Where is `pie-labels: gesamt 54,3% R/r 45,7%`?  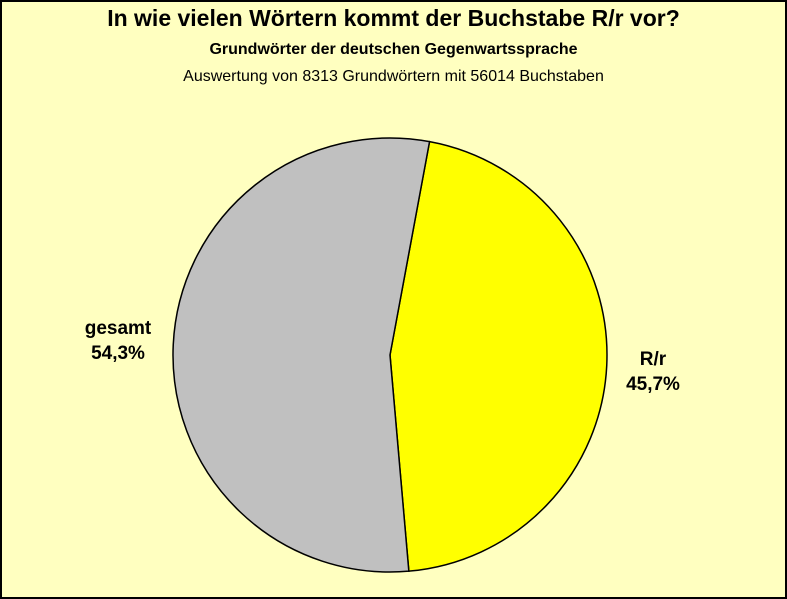 pie-labels: gesamt 54,3% R/r 45,7% is located at coordinates (382, 356).